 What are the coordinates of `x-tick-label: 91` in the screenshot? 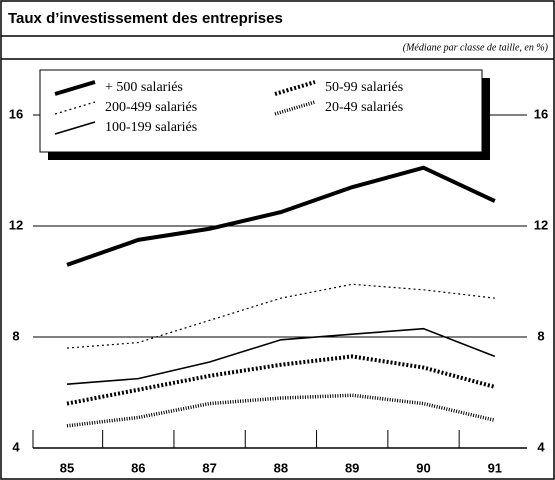 It's located at (495, 467).